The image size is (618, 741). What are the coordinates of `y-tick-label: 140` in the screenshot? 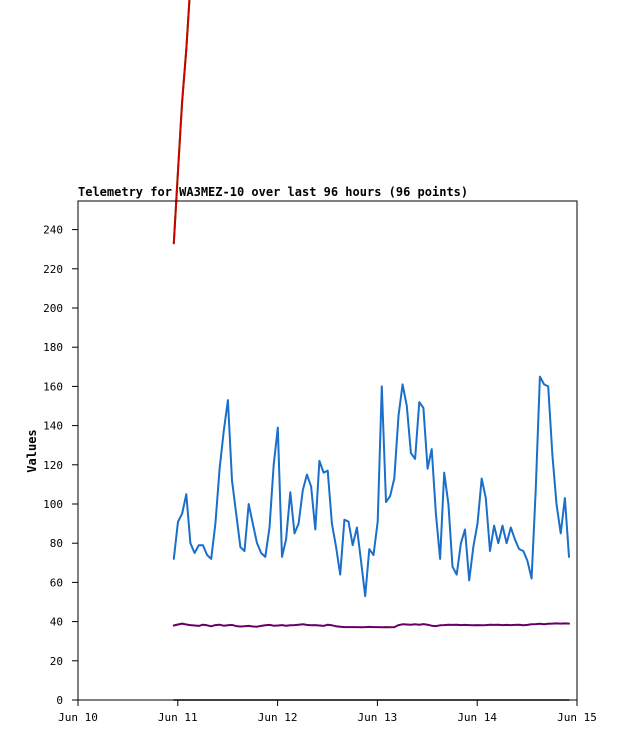 It's located at (53, 426).